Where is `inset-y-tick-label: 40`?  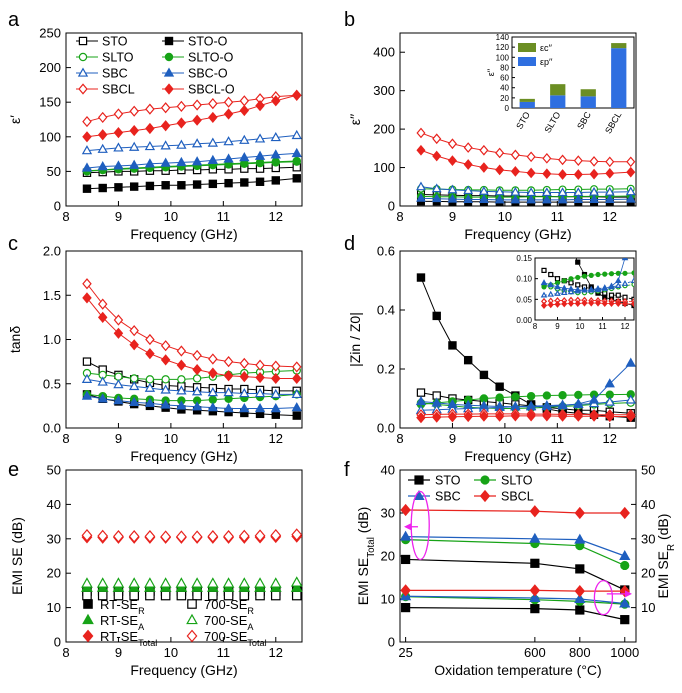 inset-y-tick-label: 40 is located at coordinates (504, 88).